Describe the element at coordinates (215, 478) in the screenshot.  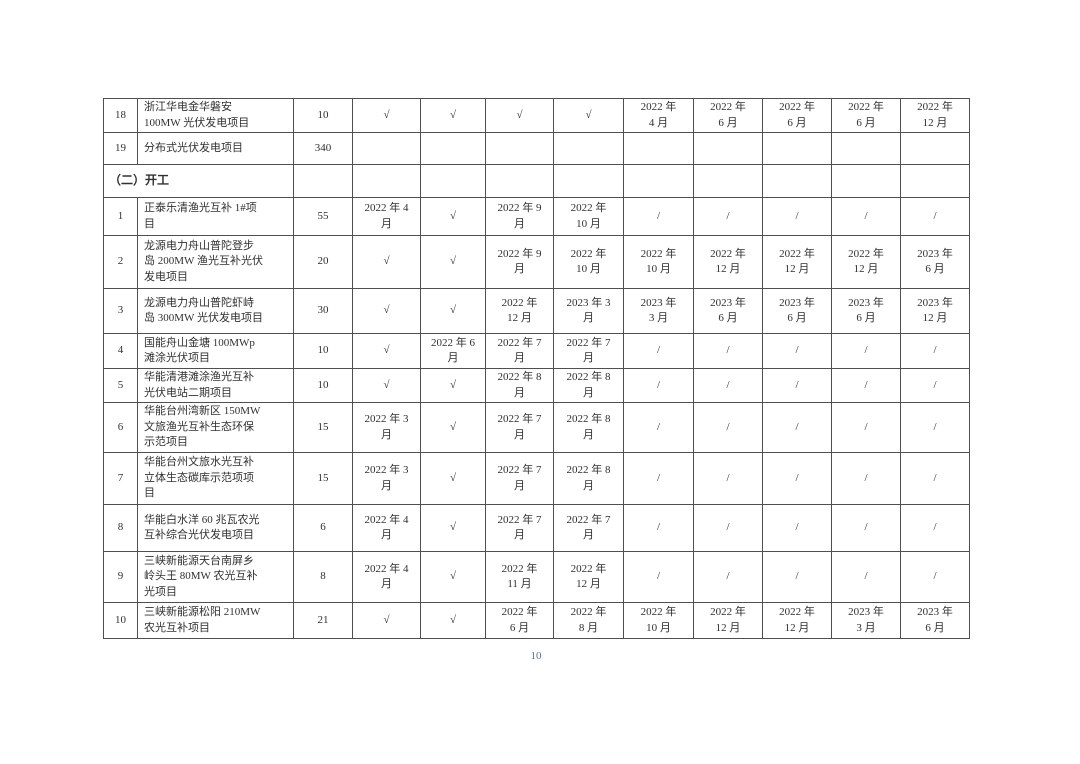
I see `project-name-cell: 华能台州文旅水光互补 立体生态碳库示范项项 目` at that location.